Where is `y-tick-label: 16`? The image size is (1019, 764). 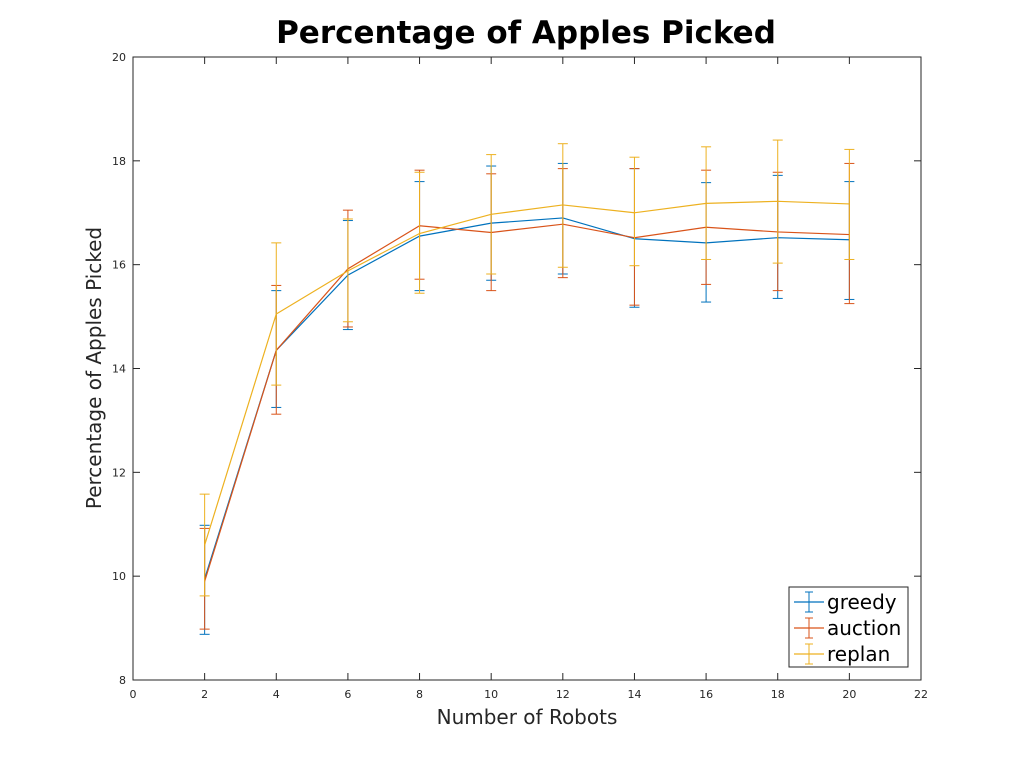 y-tick-label: 16 is located at coordinates (119, 265).